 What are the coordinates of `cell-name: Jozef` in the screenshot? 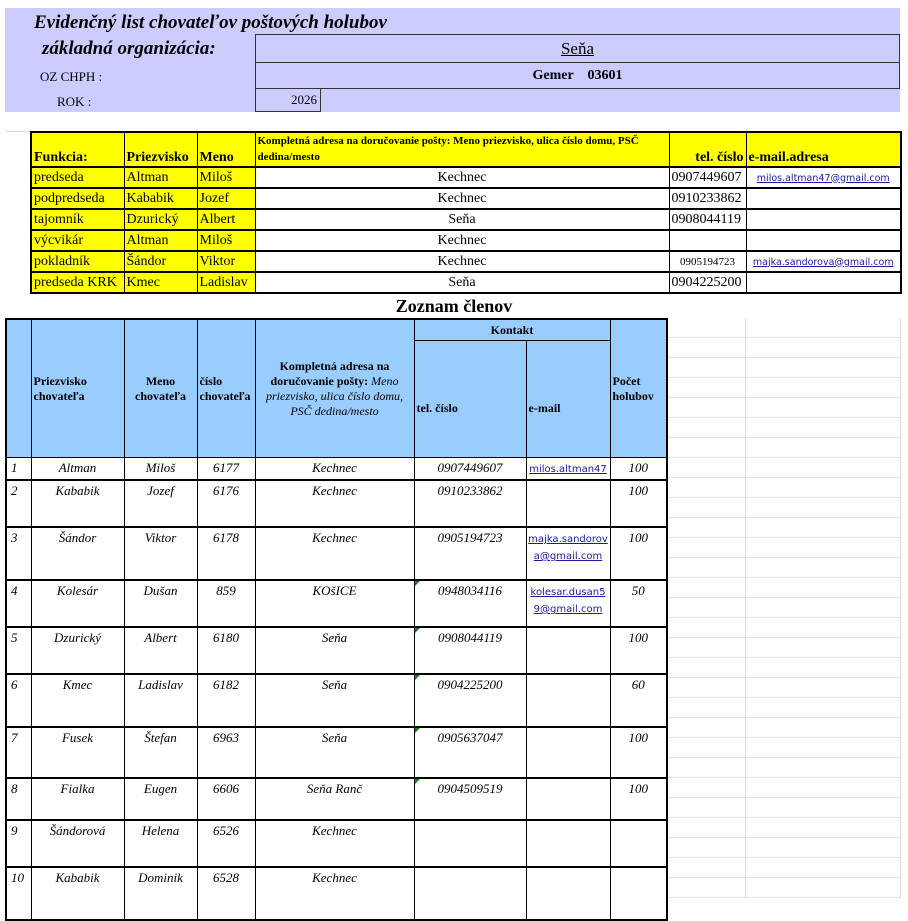 It's located at (160, 503).